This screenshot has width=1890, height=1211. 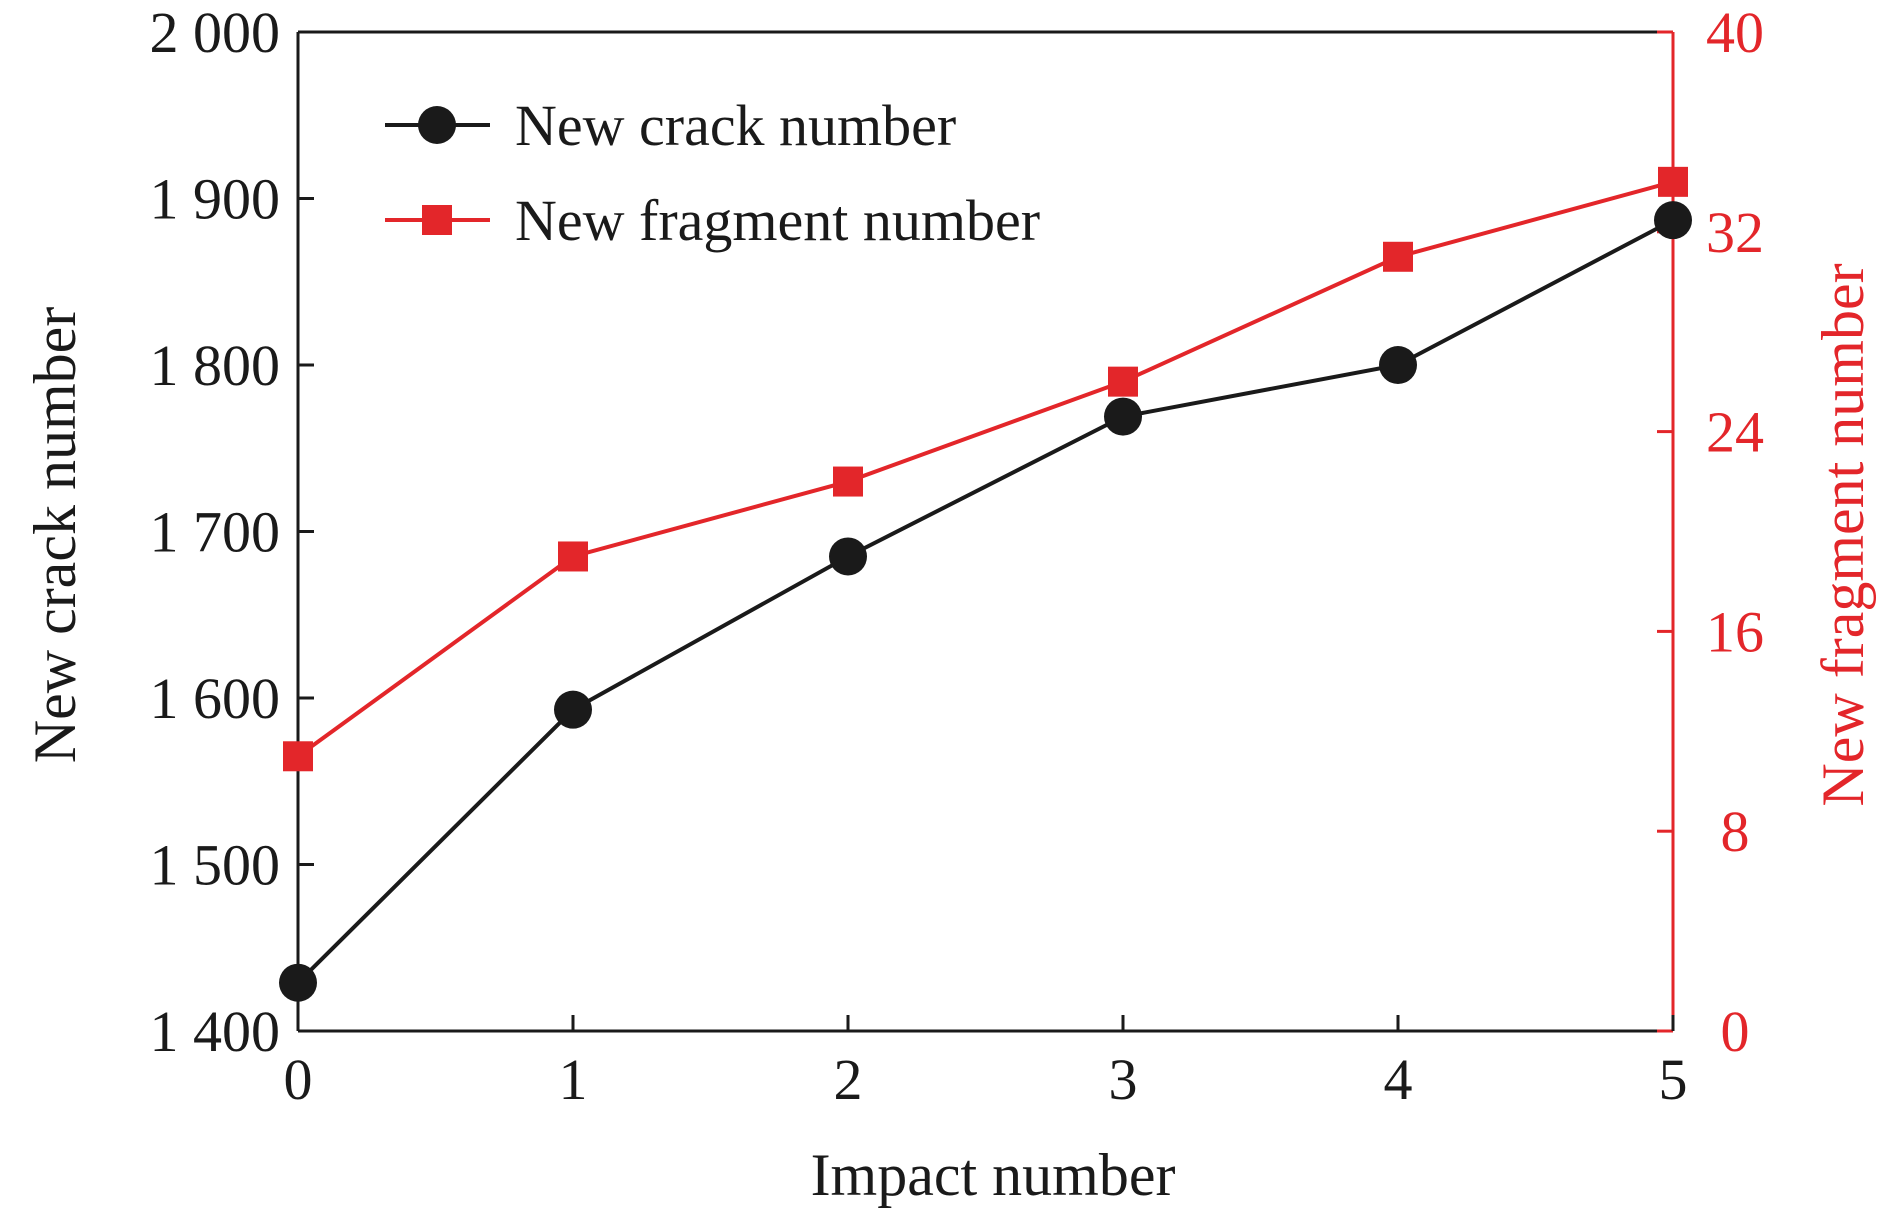 What do you see at coordinates (1735, 32) in the screenshot?
I see `y2-tick-label: 40` at bounding box center [1735, 32].